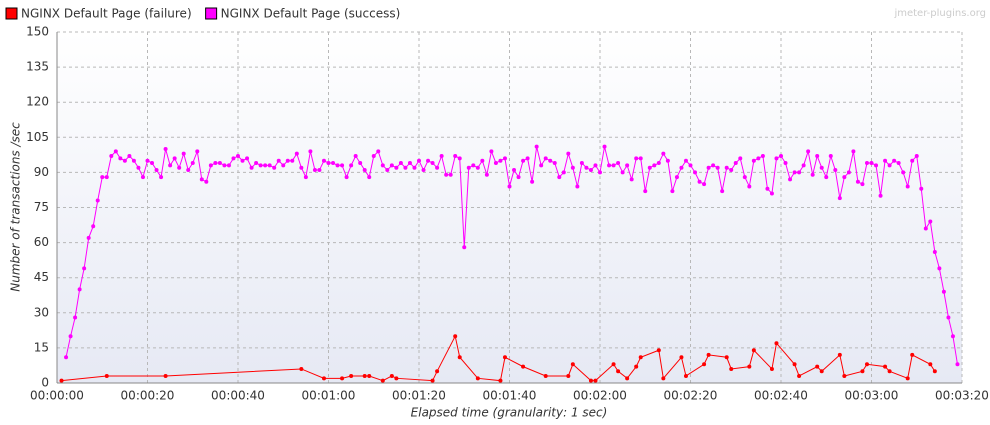 The height and width of the screenshot is (425, 990). I want to click on legend-label: NGINX Default Page (success), so click(311, 14).